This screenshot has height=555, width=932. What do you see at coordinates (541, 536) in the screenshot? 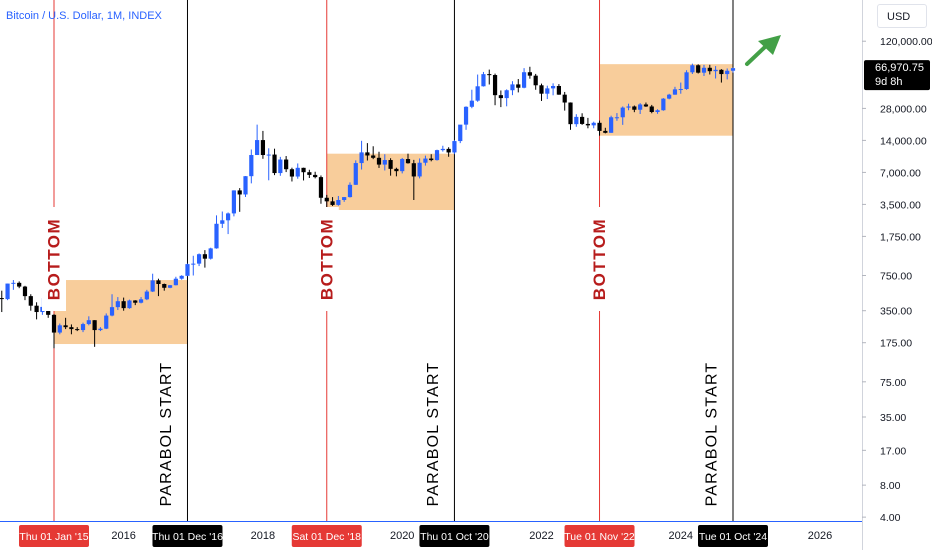
I see `time-tick-label: 2022` at bounding box center [541, 536].